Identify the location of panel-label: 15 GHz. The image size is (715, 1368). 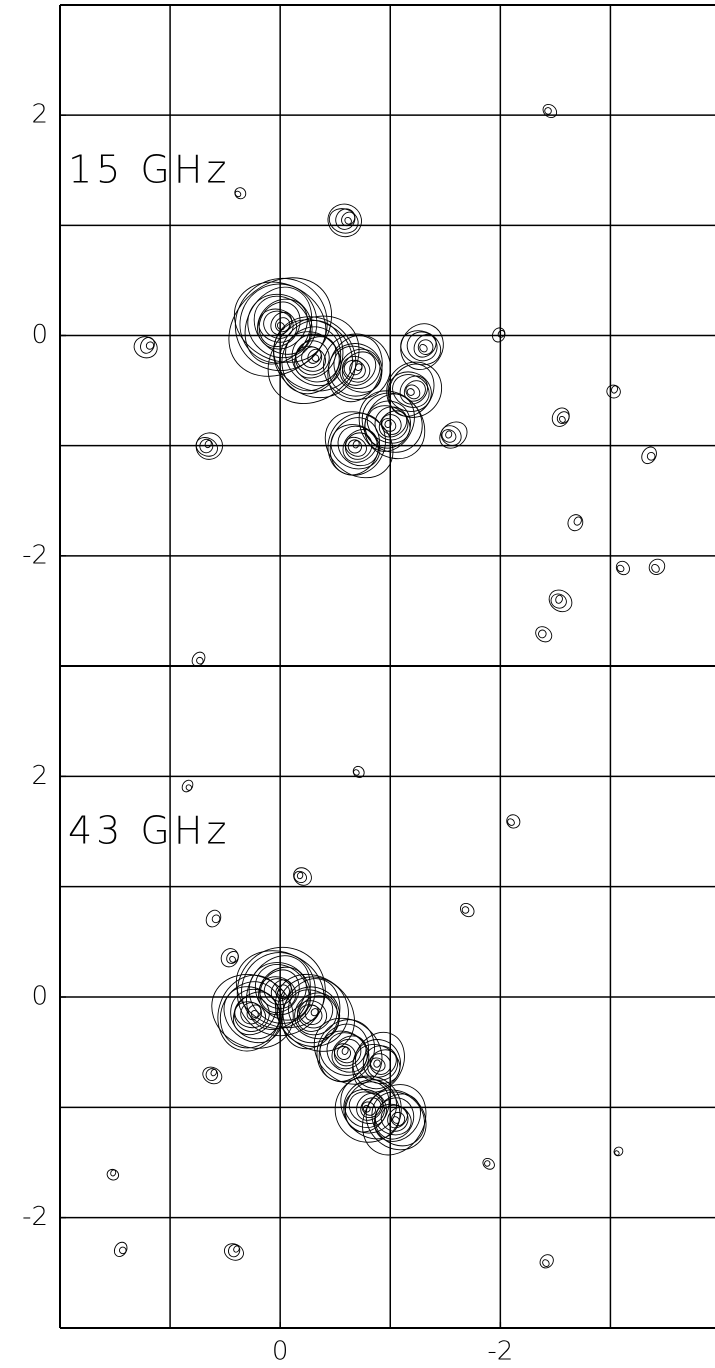
(149, 170).